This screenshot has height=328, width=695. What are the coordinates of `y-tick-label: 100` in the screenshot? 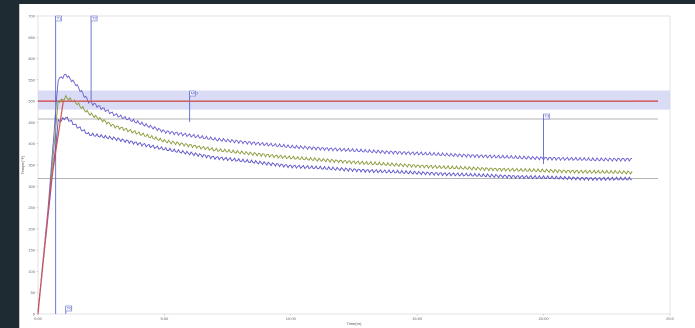 It's located at (31, 271).